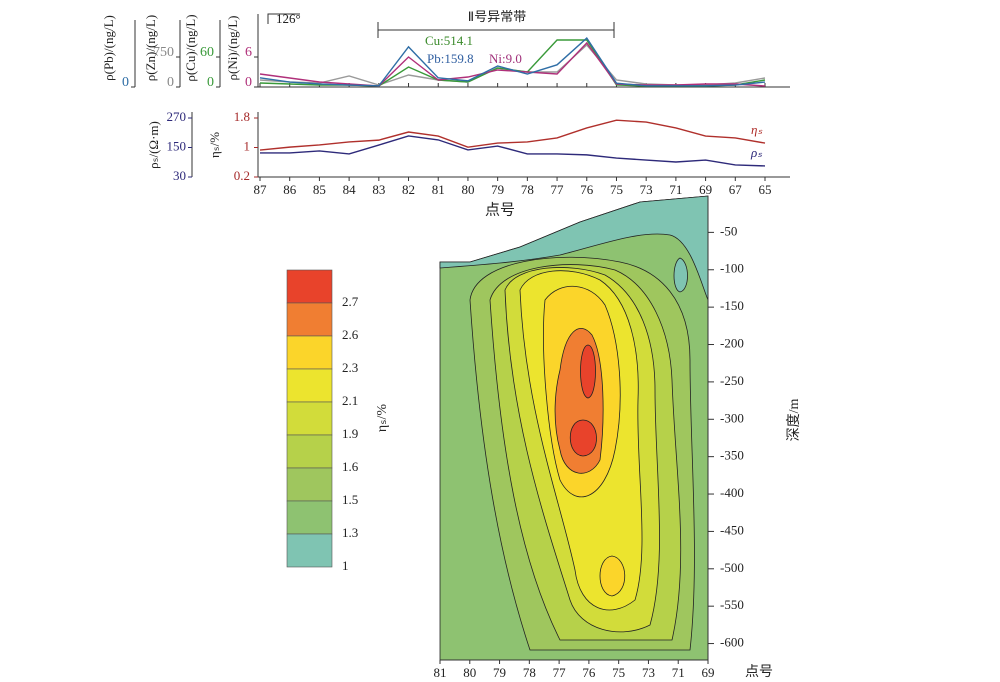  I want to click on series-label: ρₛ, so click(756, 152).